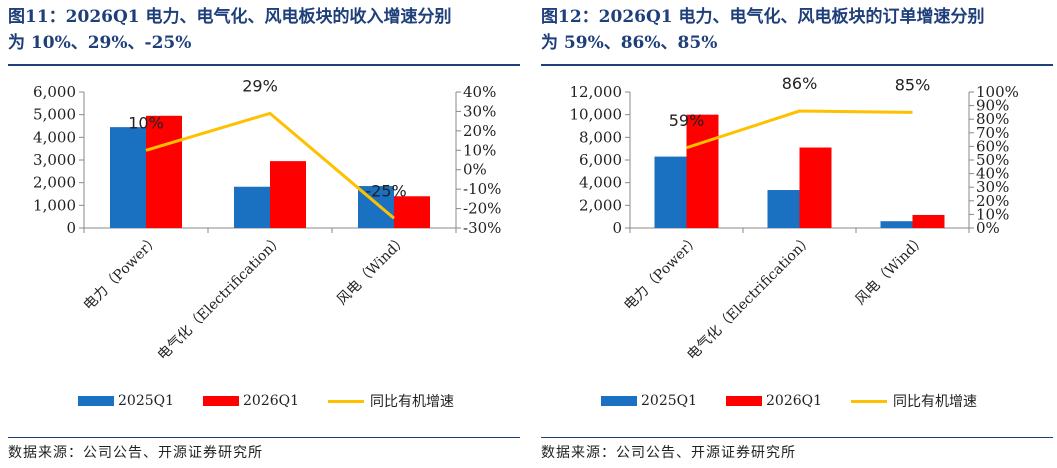 The image size is (1057, 468). What do you see at coordinates (600, 137) in the screenshot?
I see `y-tick-label-left: 8,000` at bounding box center [600, 137].